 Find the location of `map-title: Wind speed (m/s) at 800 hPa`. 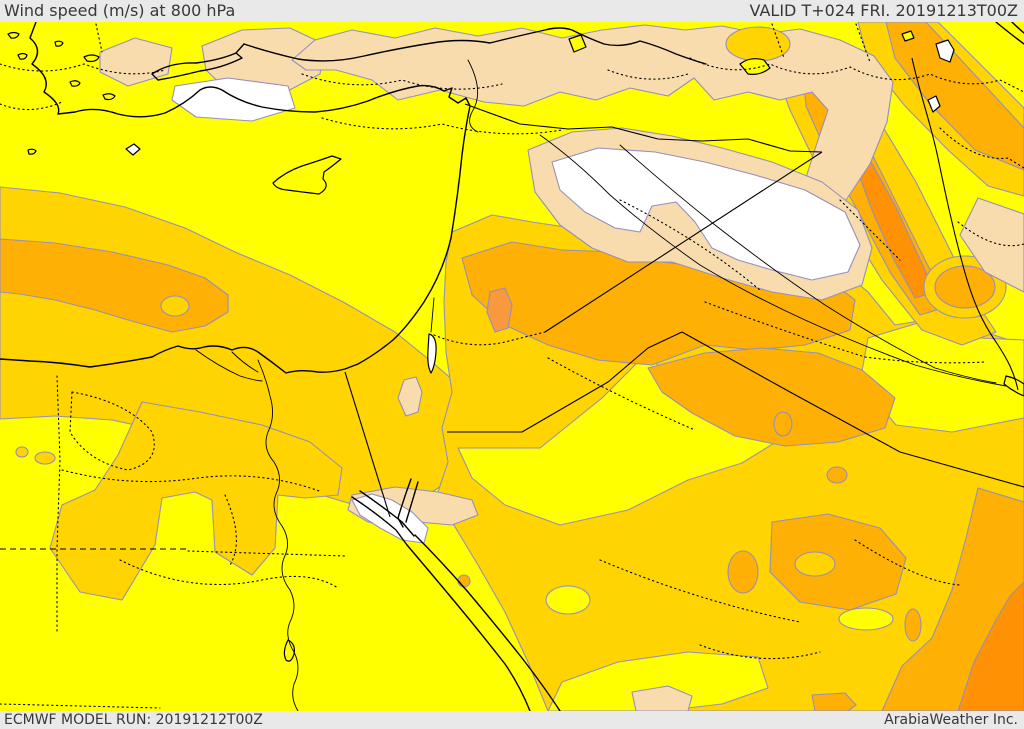

map-title: Wind speed (m/s) at 800 hPa is located at coordinates (120, 10).